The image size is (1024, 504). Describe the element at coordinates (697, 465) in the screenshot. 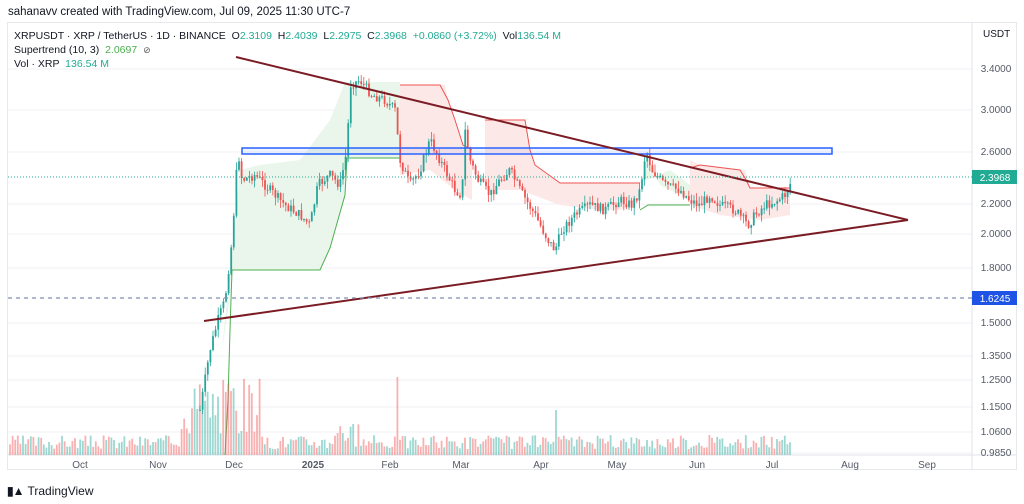

I see `svg-text: Jun` at that location.